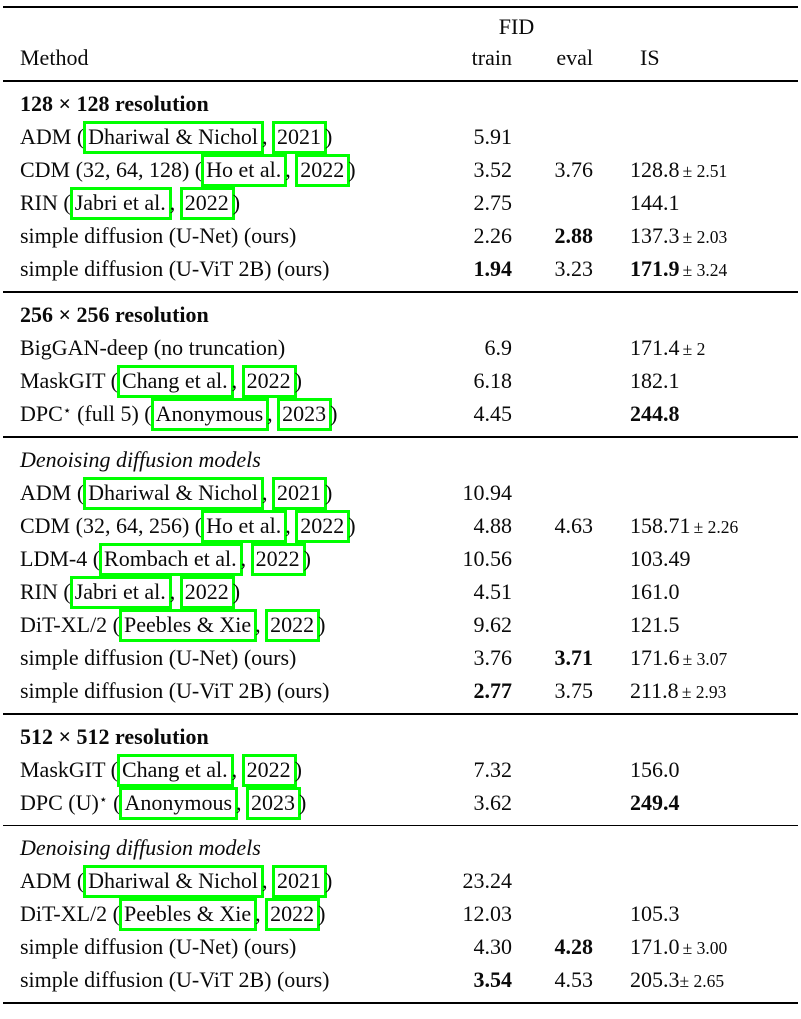 This screenshot has width=801, height=1019. I want to click on fid-eval-value: 4.53, so click(574, 979).